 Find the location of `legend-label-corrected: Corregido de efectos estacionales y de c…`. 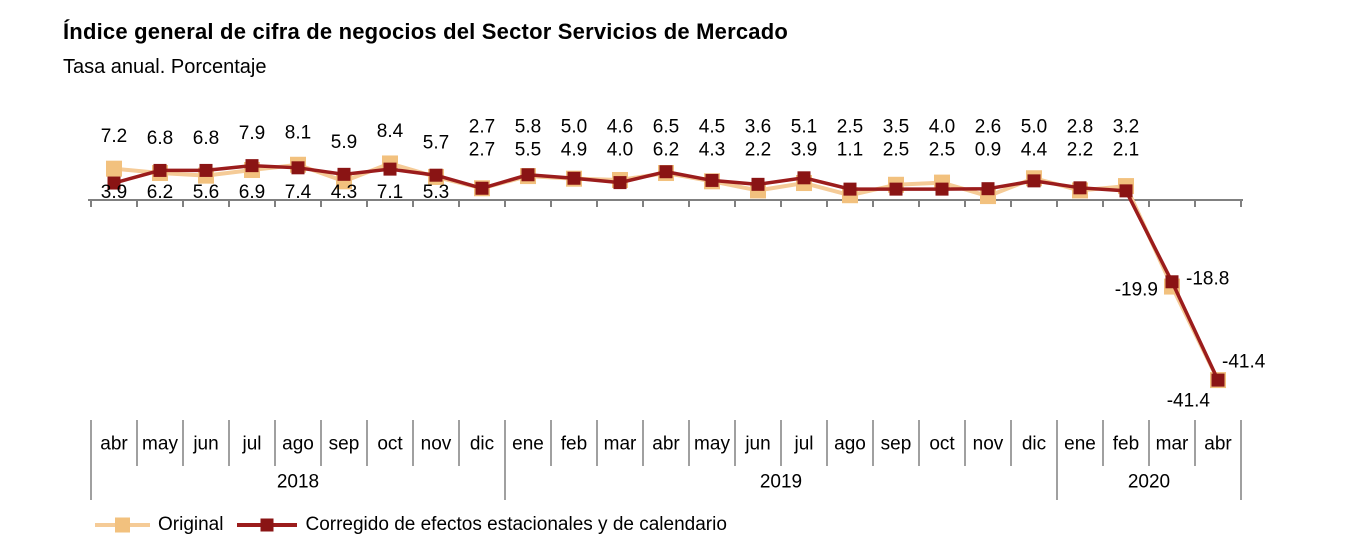

legend-label-corrected: Corregido de efectos estacionales y de c… is located at coordinates (516, 524).